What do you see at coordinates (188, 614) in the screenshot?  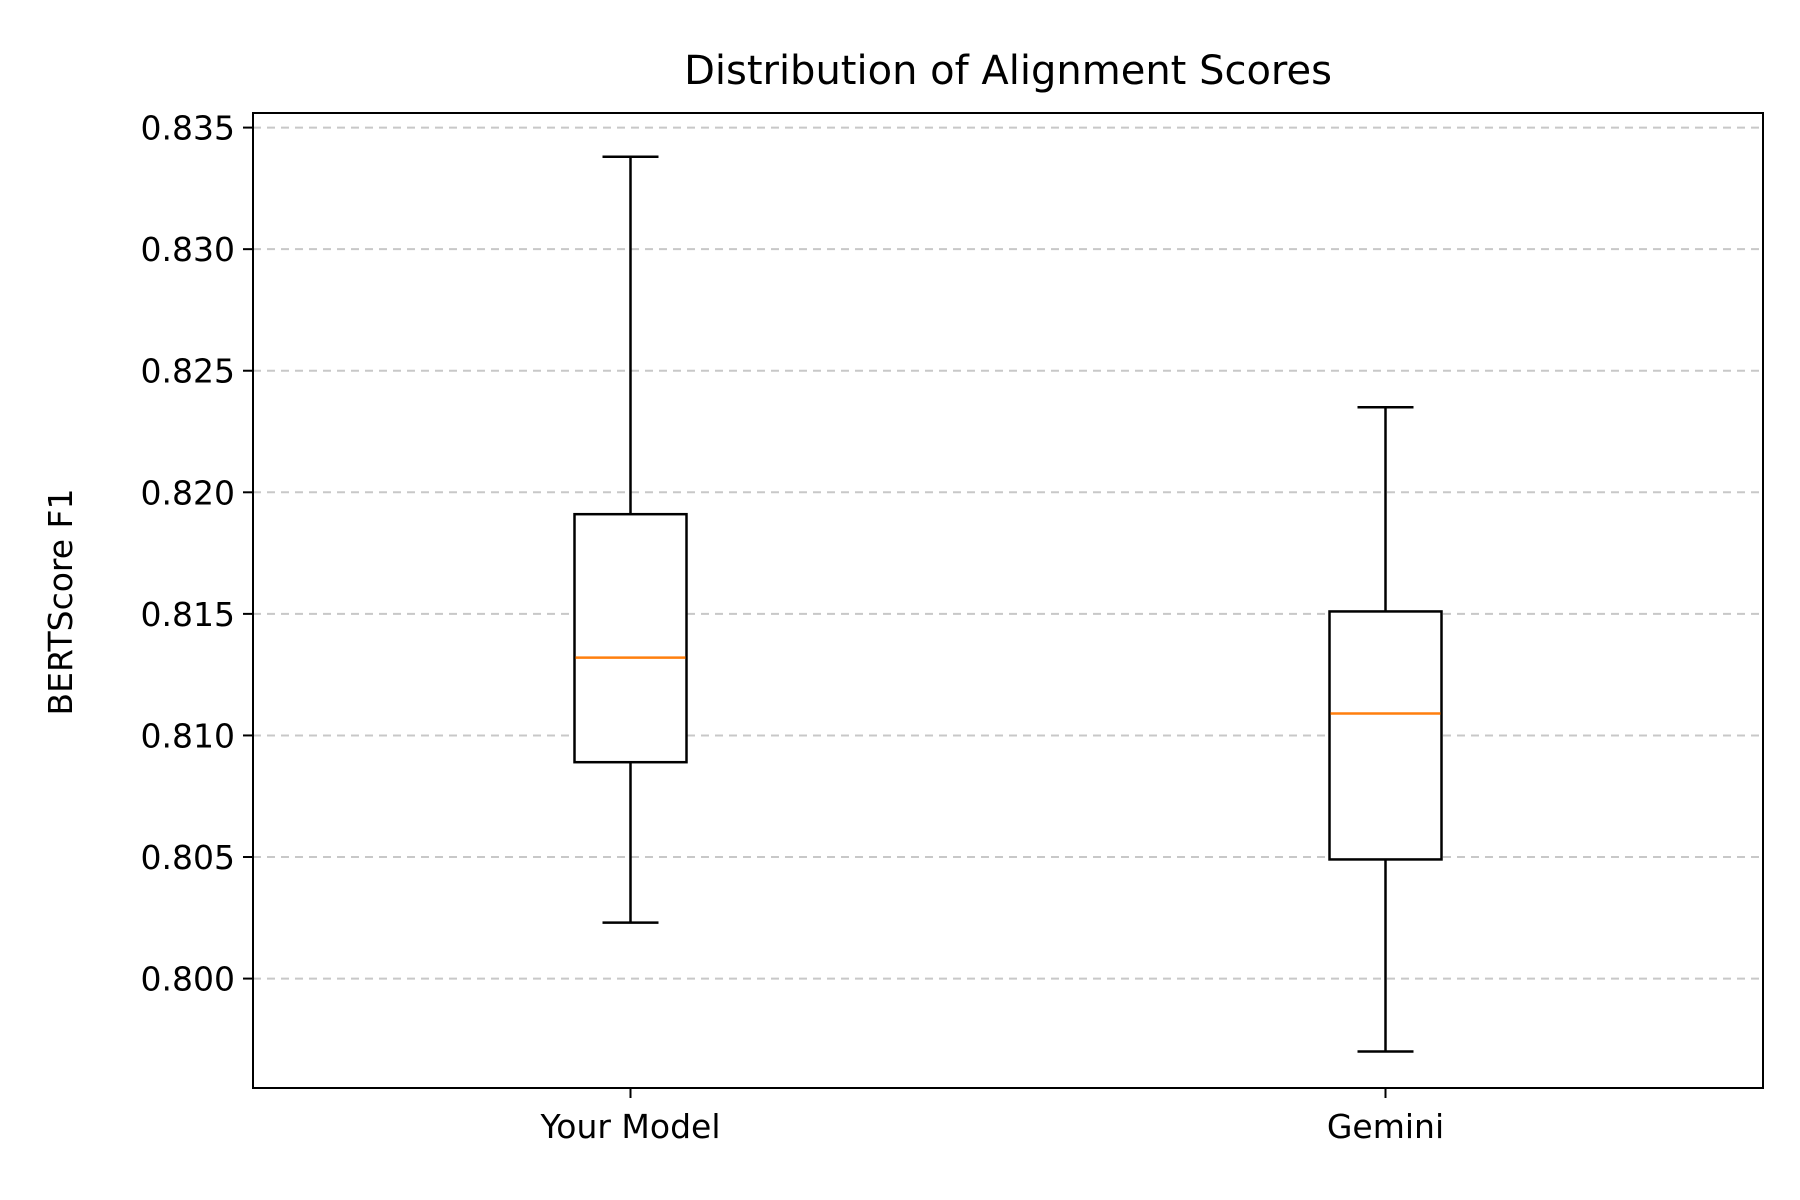 I see `y-tick-label: 0.815` at bounding box center [188, 614].